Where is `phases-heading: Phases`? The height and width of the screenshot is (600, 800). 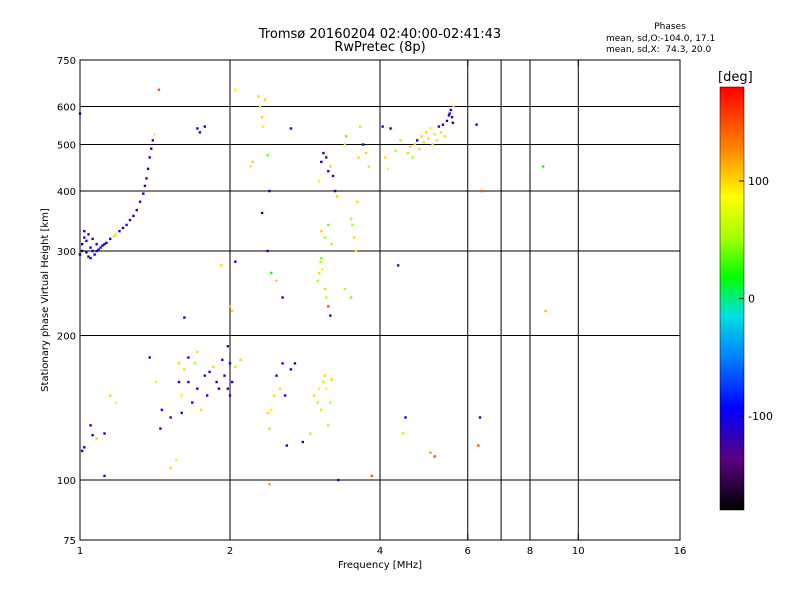 phases-heading: Phases is located at coordinates (670, 27).